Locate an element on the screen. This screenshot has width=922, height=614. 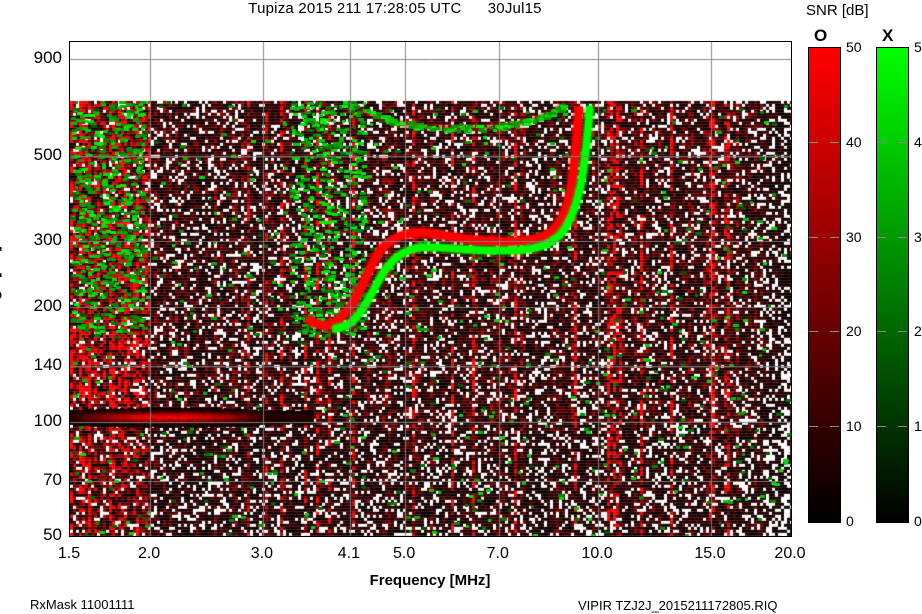
y-tick-200: 200 is located at coordinates (47, 306).